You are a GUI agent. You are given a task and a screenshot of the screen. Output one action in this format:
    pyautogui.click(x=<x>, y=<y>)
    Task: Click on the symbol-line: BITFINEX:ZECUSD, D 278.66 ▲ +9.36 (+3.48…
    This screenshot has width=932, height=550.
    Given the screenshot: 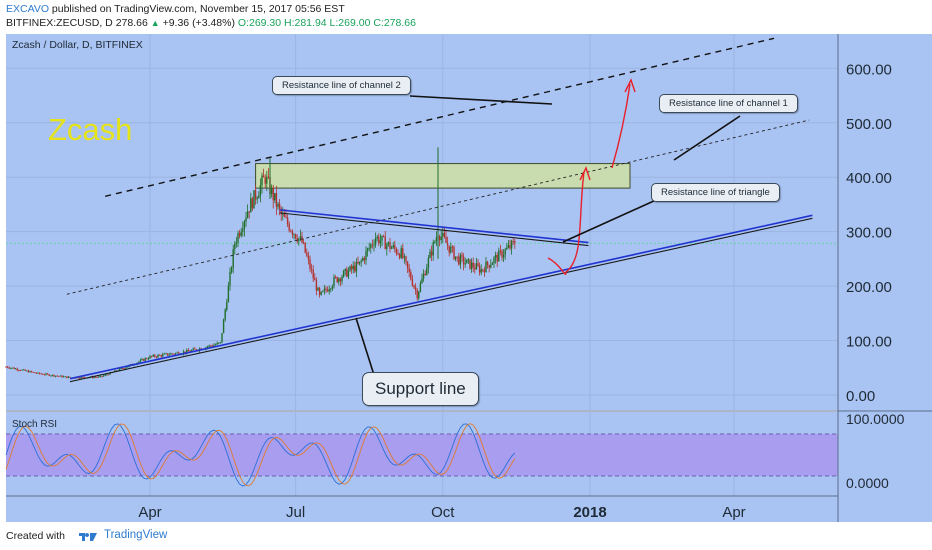 What is the action you would take?
    pyautogui.click(x=211, y=23)
    